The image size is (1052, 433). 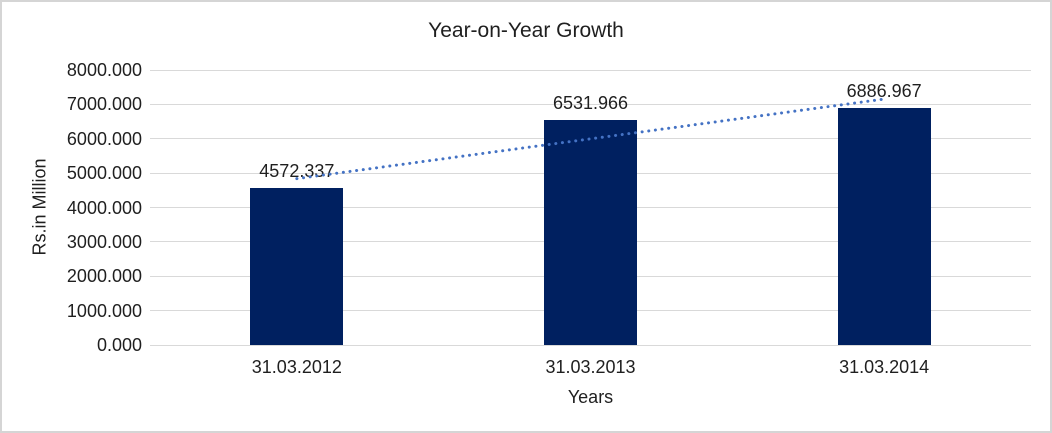 I want to click on y-axis-tick-label: 3000.000, so click(x=104, y=241).